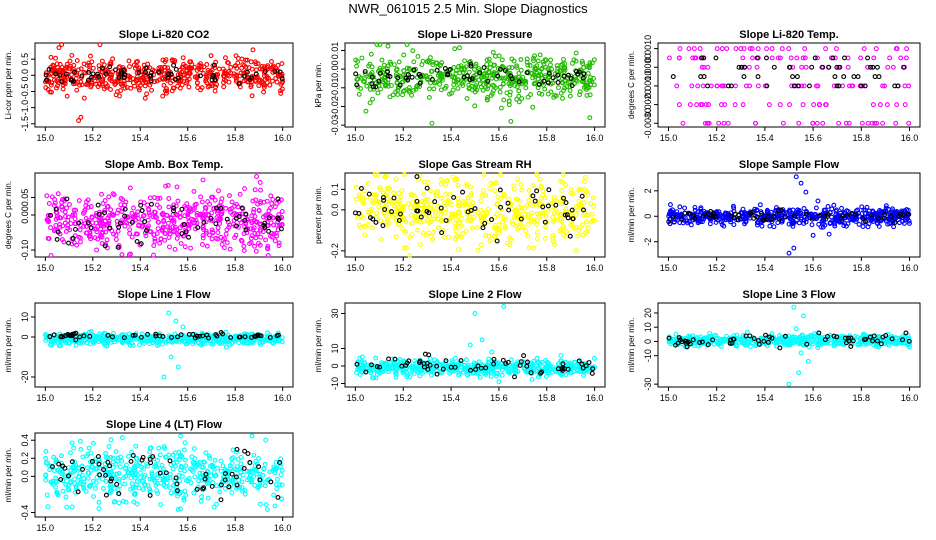 This screenshot has height=540, width=936. Describe the element at coordinates (648, 327) in the screenshot. I see `y-tick-label: 10` at that location.